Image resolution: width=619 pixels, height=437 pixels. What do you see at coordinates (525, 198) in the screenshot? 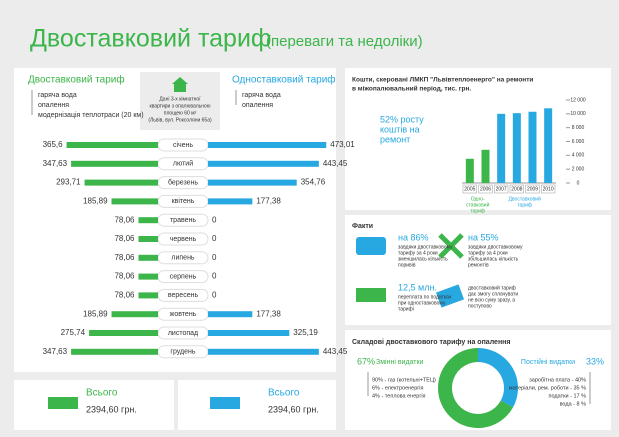
I see `group-label: Двоставковий` at bounding box center [525, 198].